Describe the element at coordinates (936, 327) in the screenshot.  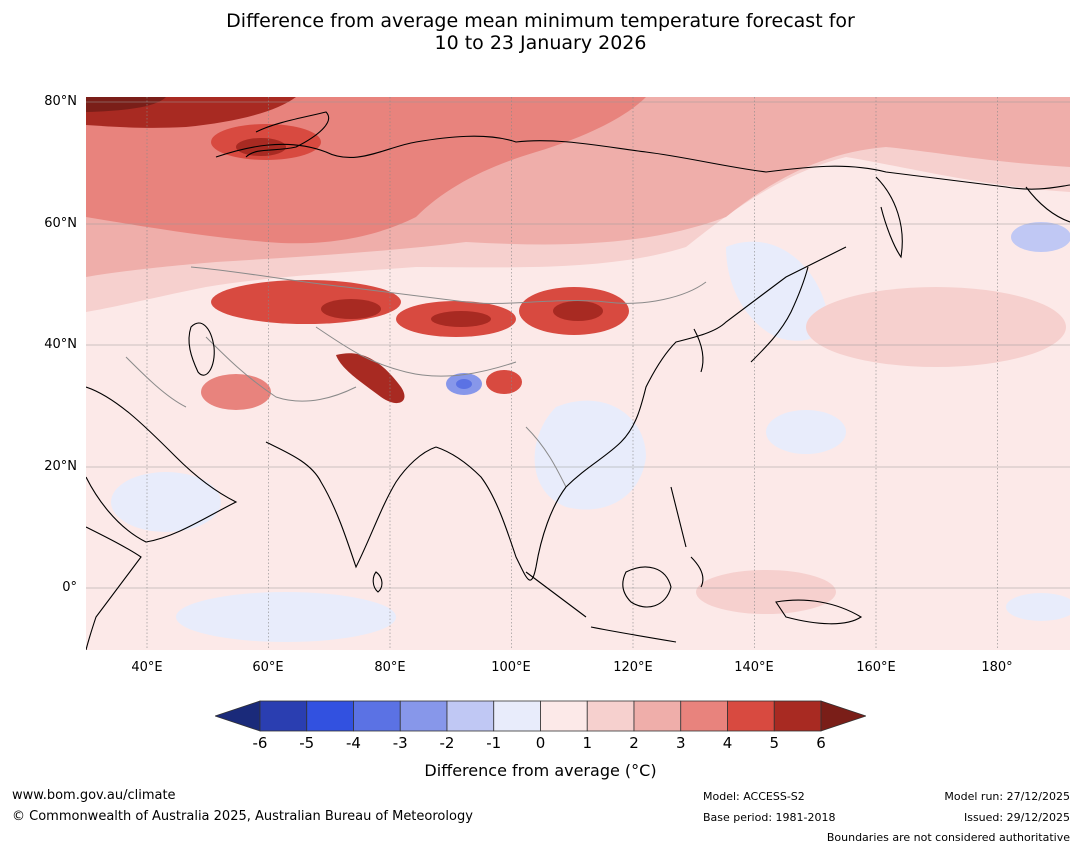
I see `anomaly-zone-warm-north-pacific` at that location.